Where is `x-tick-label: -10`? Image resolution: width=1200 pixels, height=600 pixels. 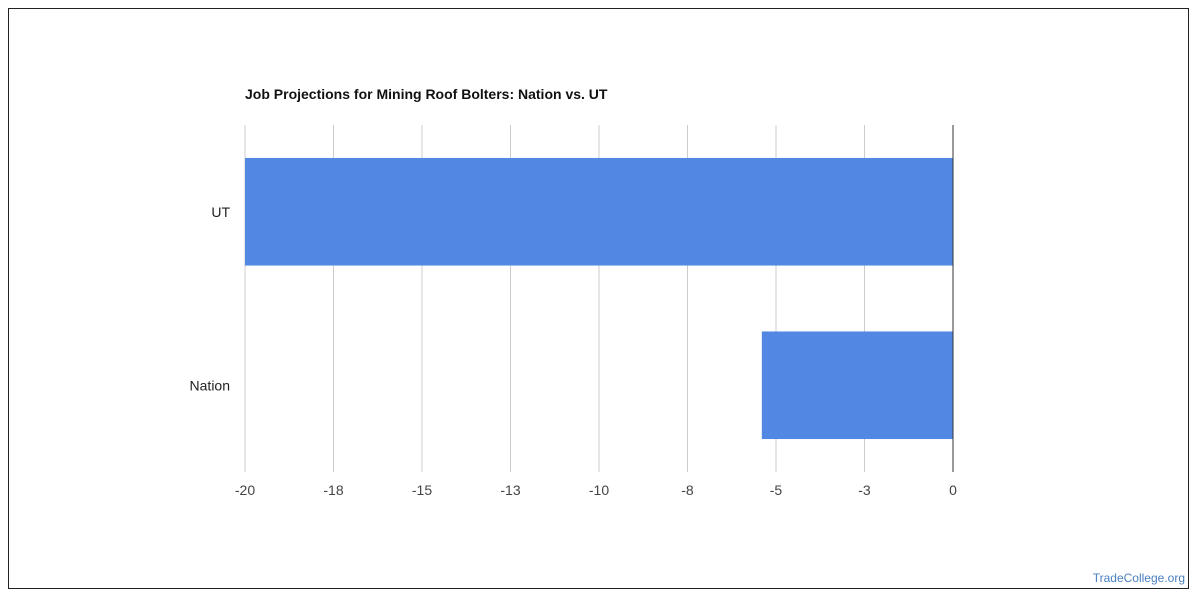
x-tick-label: -10 is located at coordinates (599, 490).